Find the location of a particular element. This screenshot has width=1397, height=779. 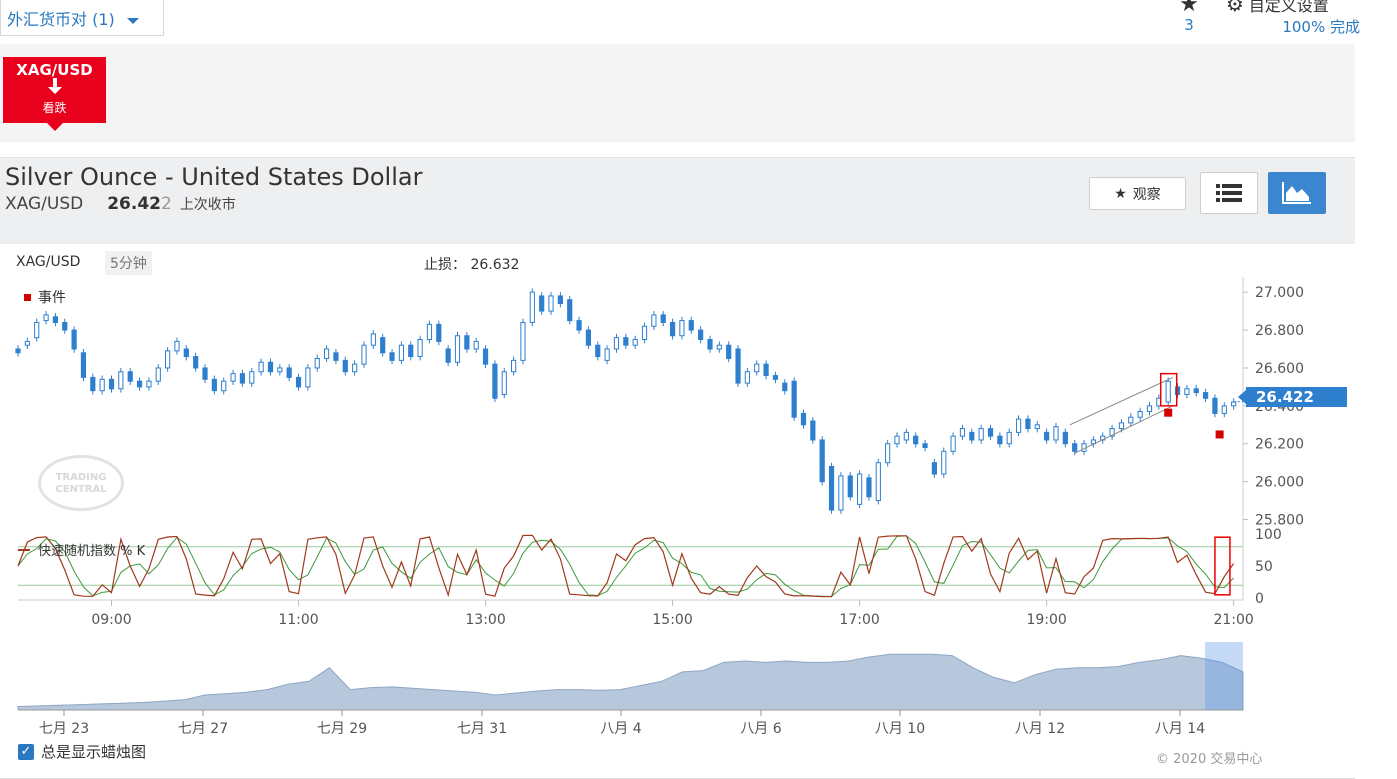

pair-selector-dropdown: 外汇货币对 (1) is located at coordinates (82, 18).